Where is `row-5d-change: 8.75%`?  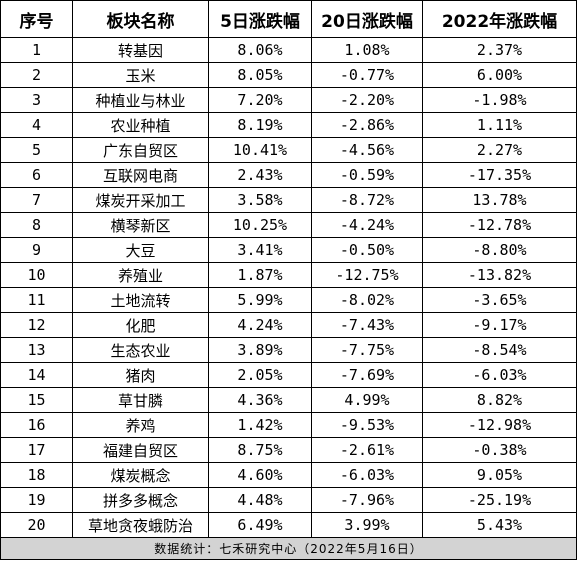 row-5d-change: 8.75% is located at coordinates (260, 450).